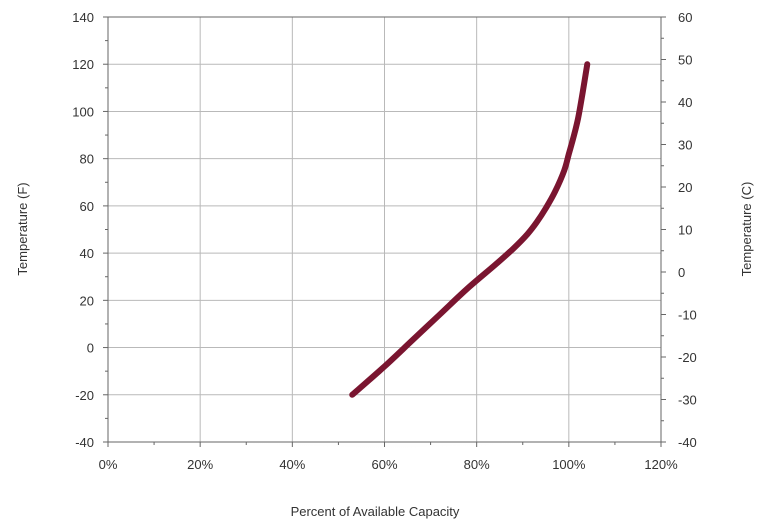  What do you see at coordinates (685, 17) in the screenshot?
I see `y-right-tick-label: 60` at bounding box center [685, 17].